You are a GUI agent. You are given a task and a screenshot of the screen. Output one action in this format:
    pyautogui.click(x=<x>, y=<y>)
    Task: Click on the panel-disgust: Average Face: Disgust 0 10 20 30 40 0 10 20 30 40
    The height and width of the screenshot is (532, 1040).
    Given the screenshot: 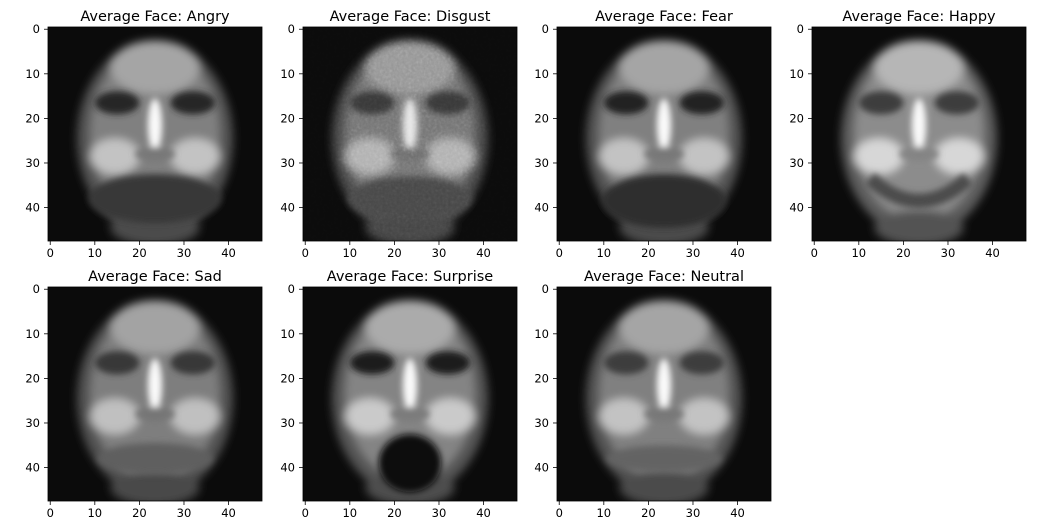 What is the action you would take?
    pyautogui.click(x=399, y=134)
    